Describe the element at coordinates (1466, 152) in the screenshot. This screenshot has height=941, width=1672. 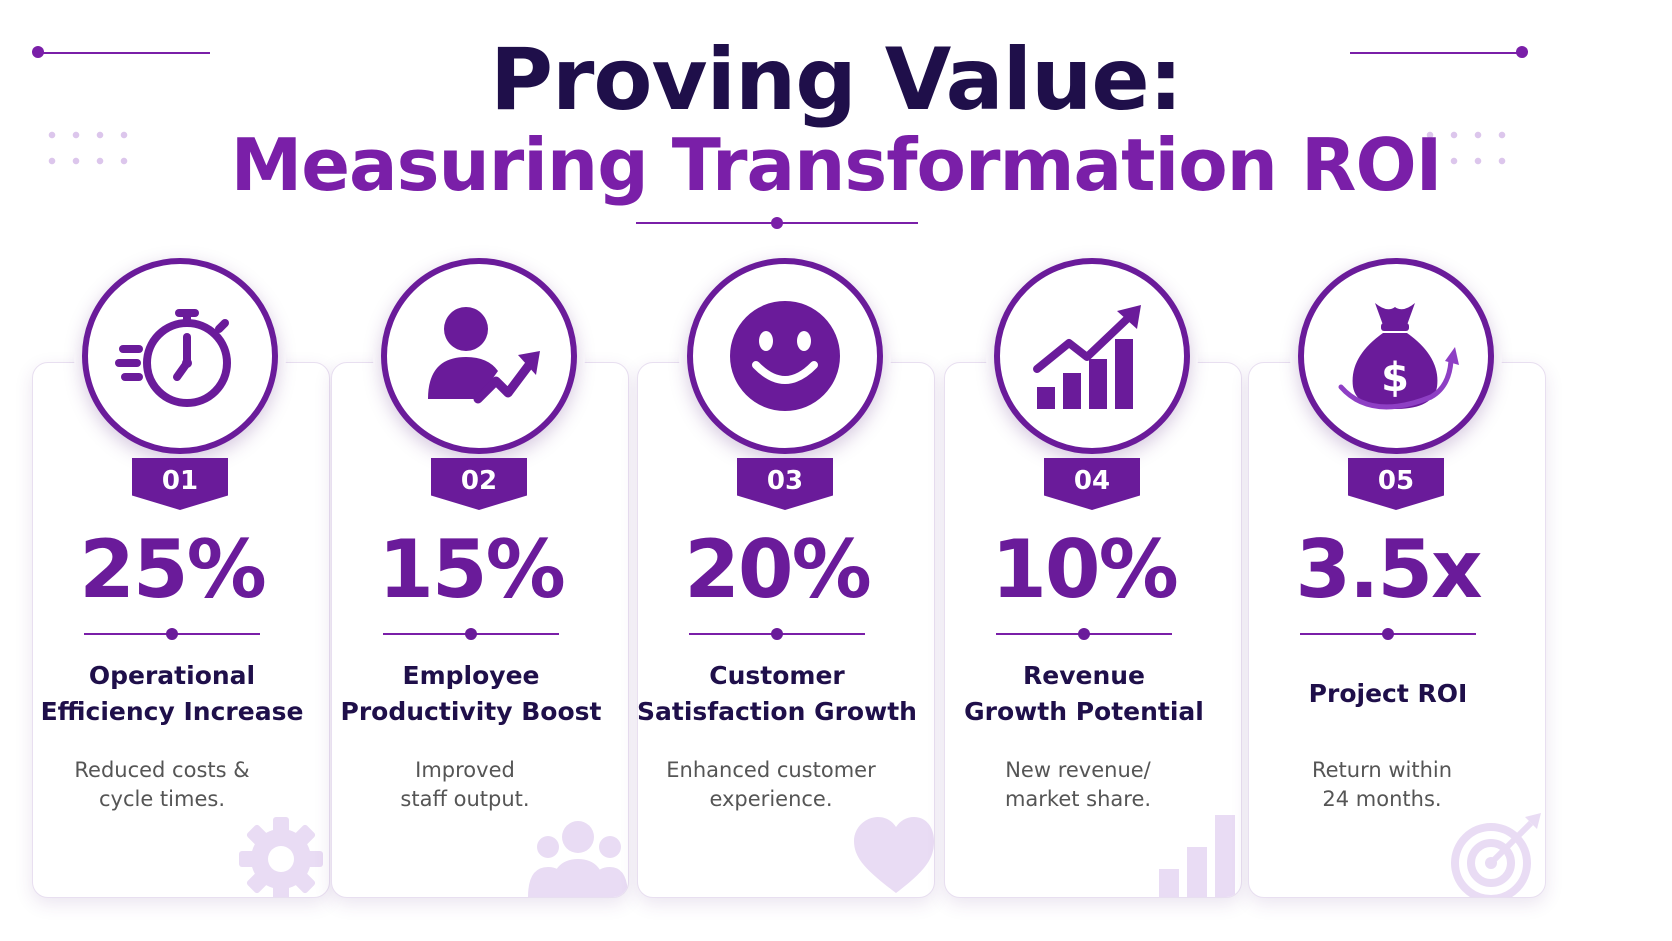
I see `dot-grid-right` at that location.